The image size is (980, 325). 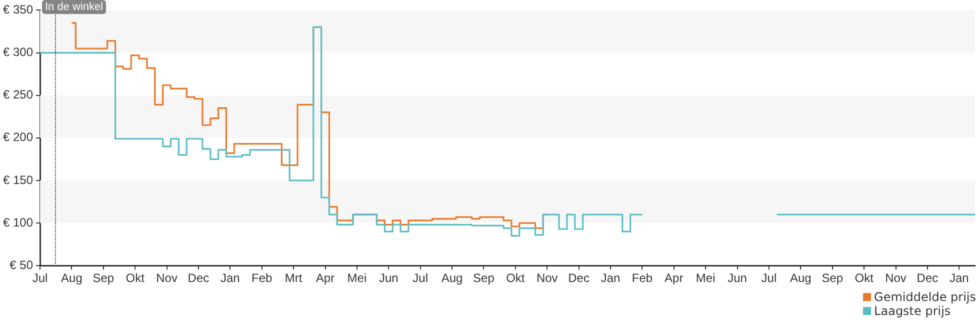 What do you see at coordinates (18, 52) in the screenshot?
I see `y-tick-label: € 300` at bounding box center [18, 52].